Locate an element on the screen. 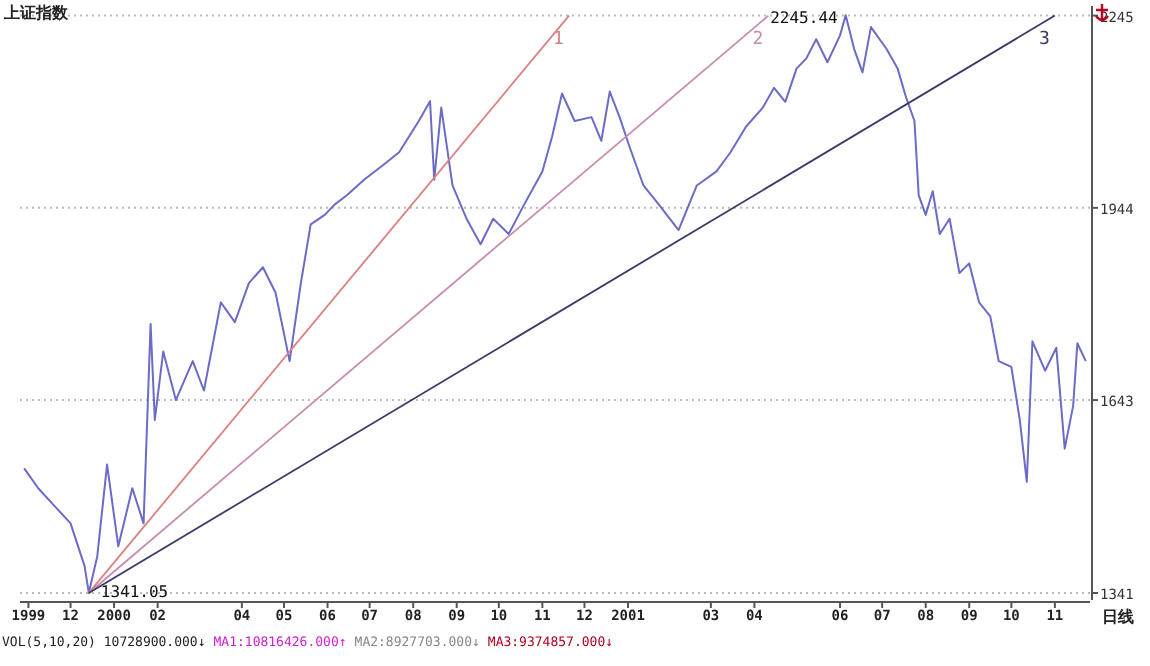  annotation: 1341.05 is located at coordinates (134, 591).